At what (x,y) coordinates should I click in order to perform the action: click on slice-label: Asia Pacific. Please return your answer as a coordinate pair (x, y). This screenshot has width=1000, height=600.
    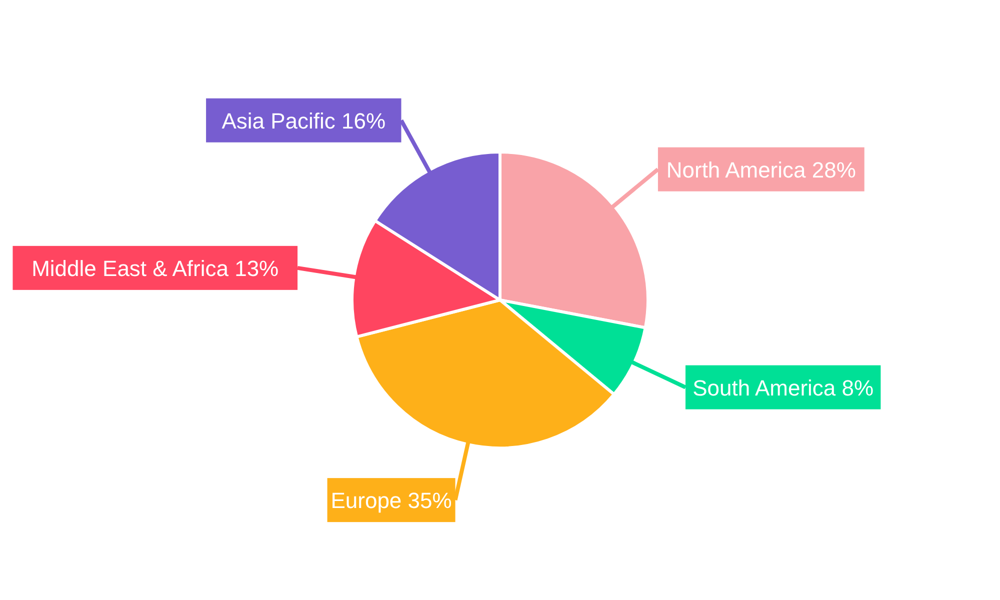
    Looking at the image, I should click on (279, 121).